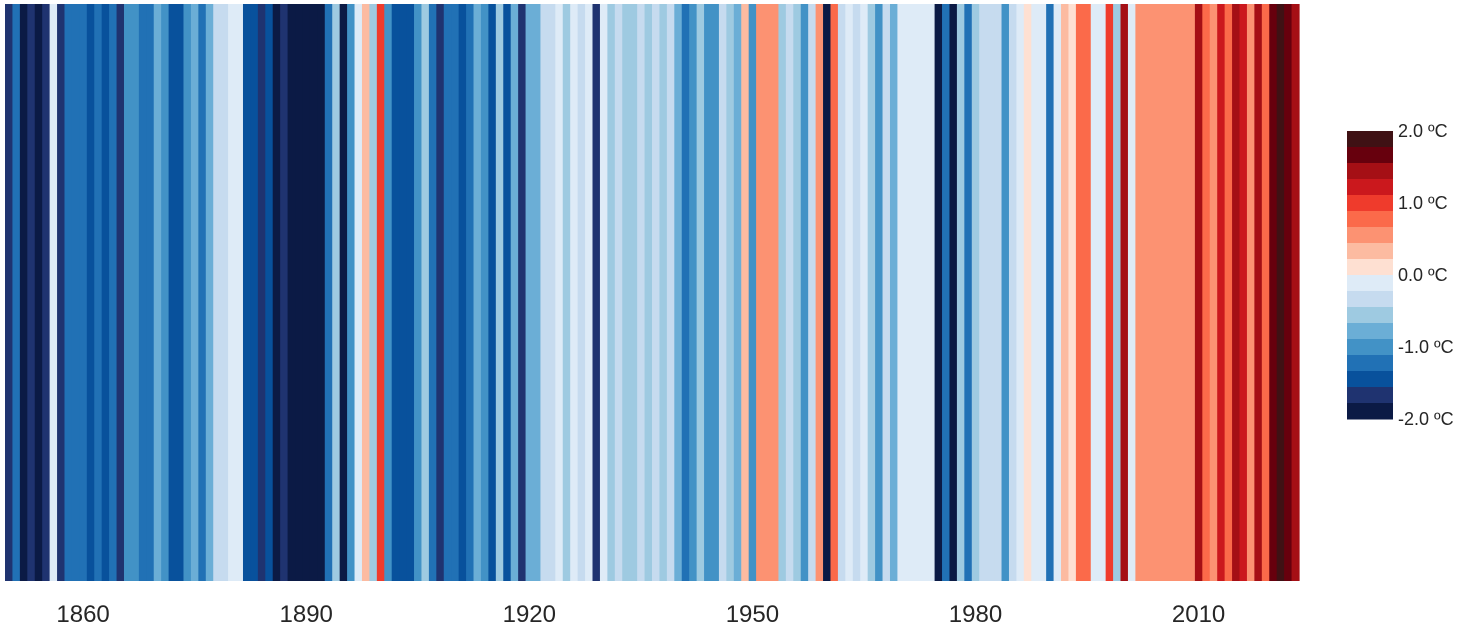  Describe the element at coordinates (730, 292) in the screenshot. I see `stripe-1947` at that location.